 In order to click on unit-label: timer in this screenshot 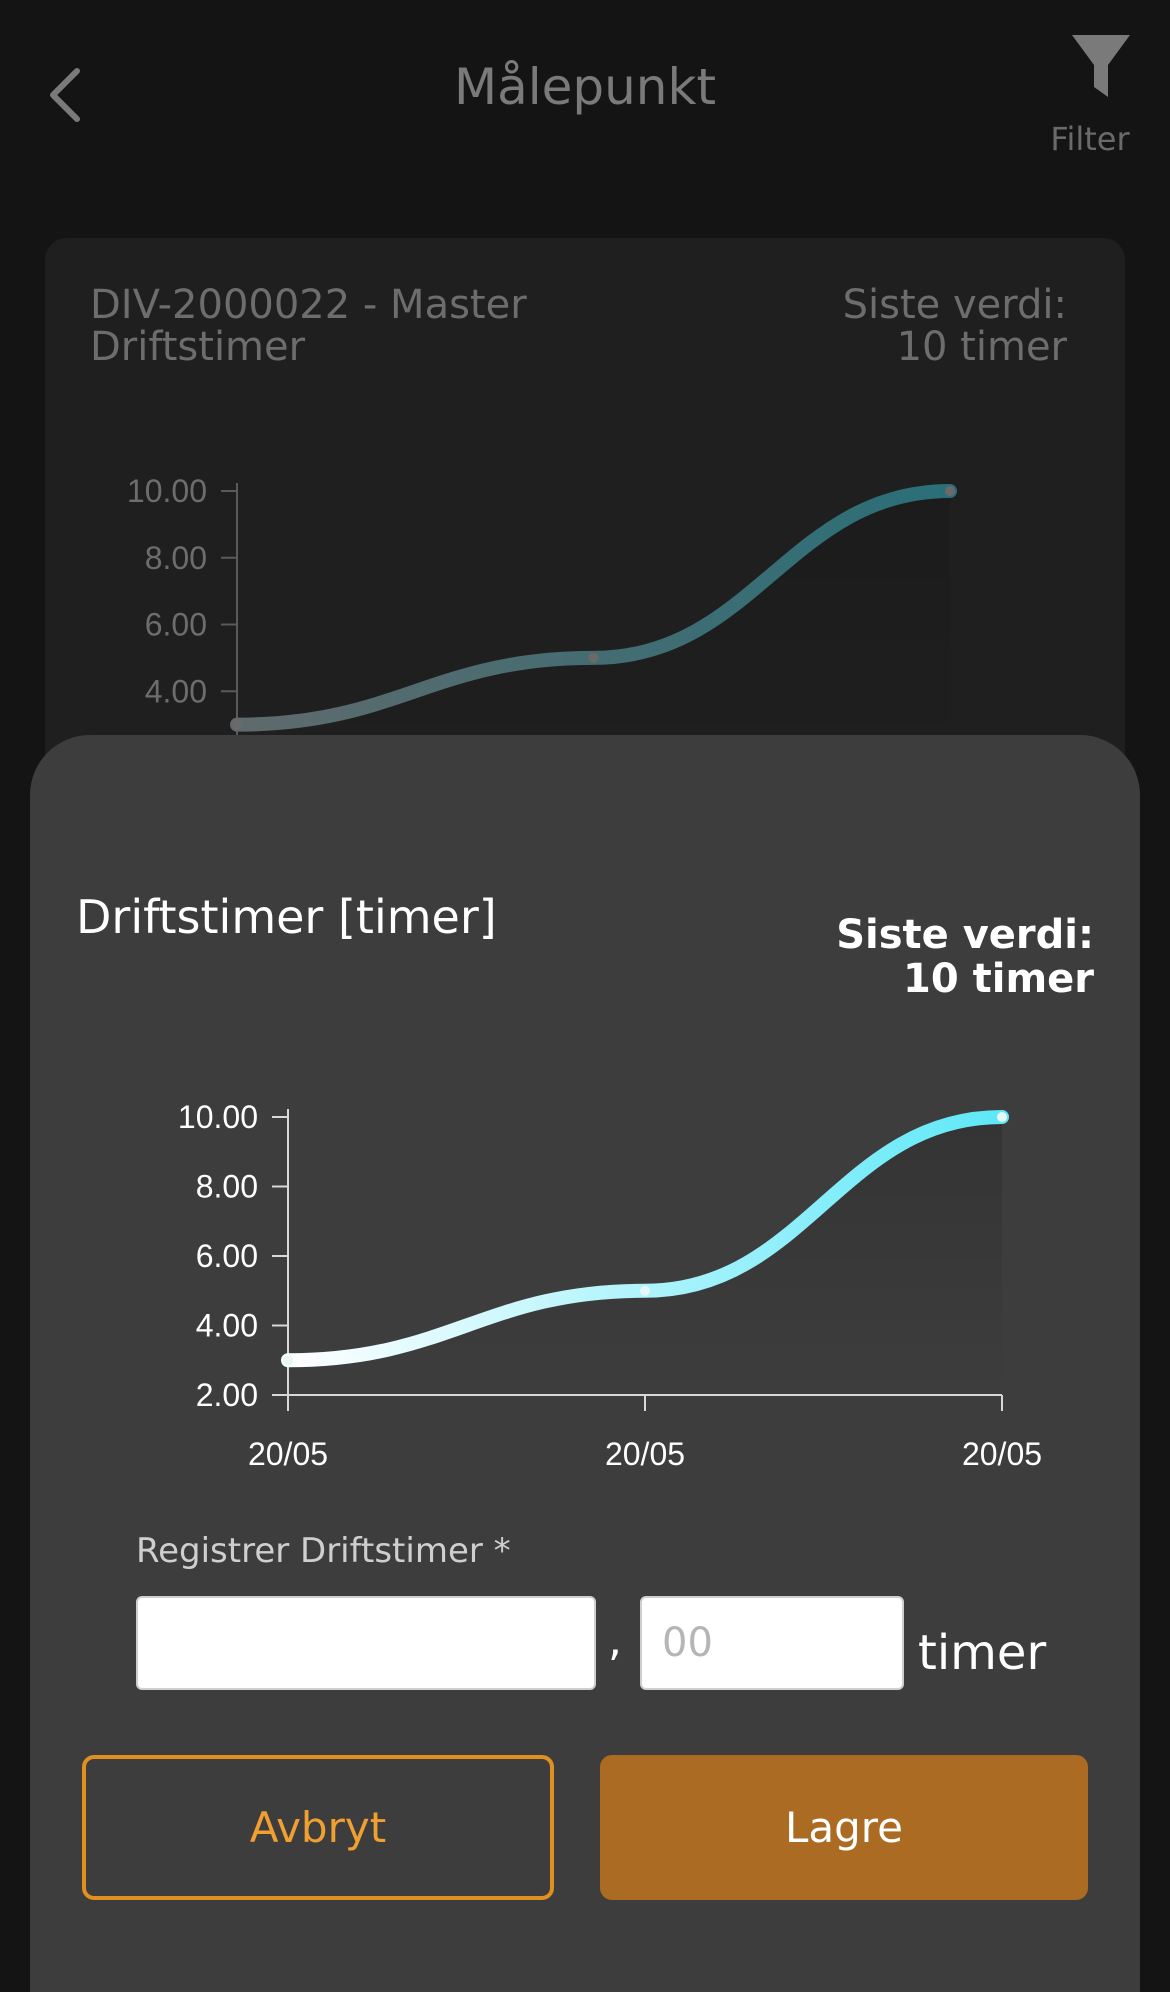, I will do `click(982, 1653)`.